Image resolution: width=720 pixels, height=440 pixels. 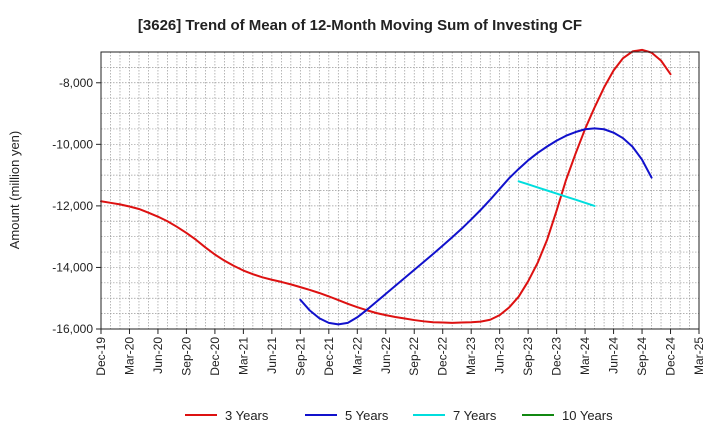 I want to click on x-tick-label: Jun-23, so click(x=500, y=355).